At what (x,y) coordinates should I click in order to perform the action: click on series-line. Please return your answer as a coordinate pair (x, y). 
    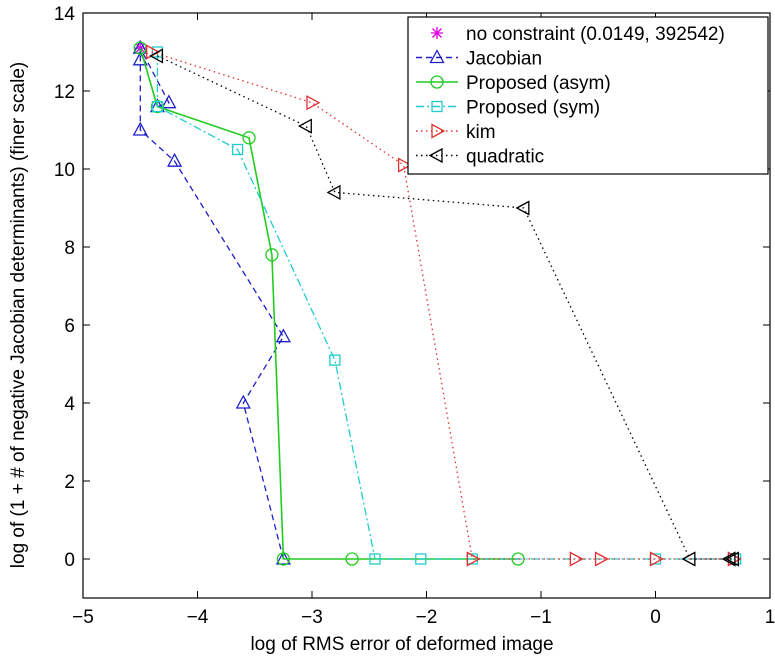
    Looking at the image, I should click on (212, 303).